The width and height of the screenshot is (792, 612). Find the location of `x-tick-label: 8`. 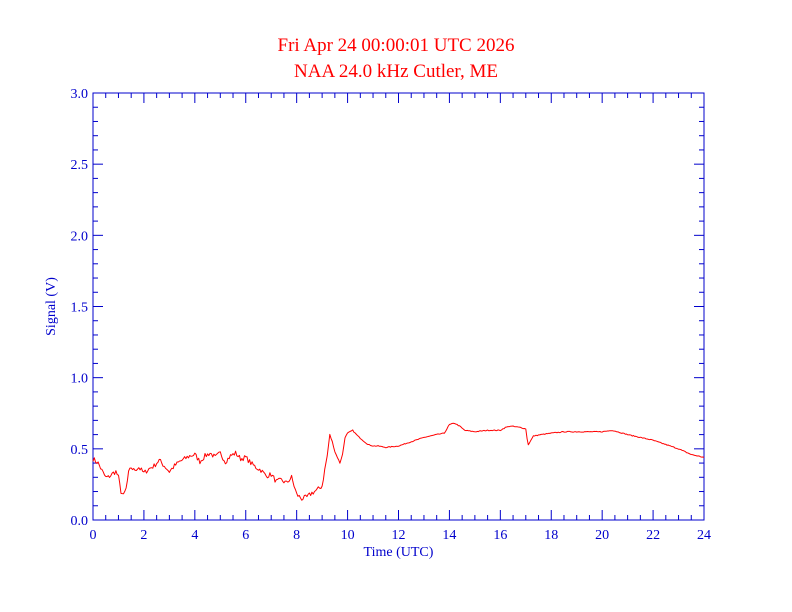

x-tick-label: 8 is located at coordinates (296, 535).